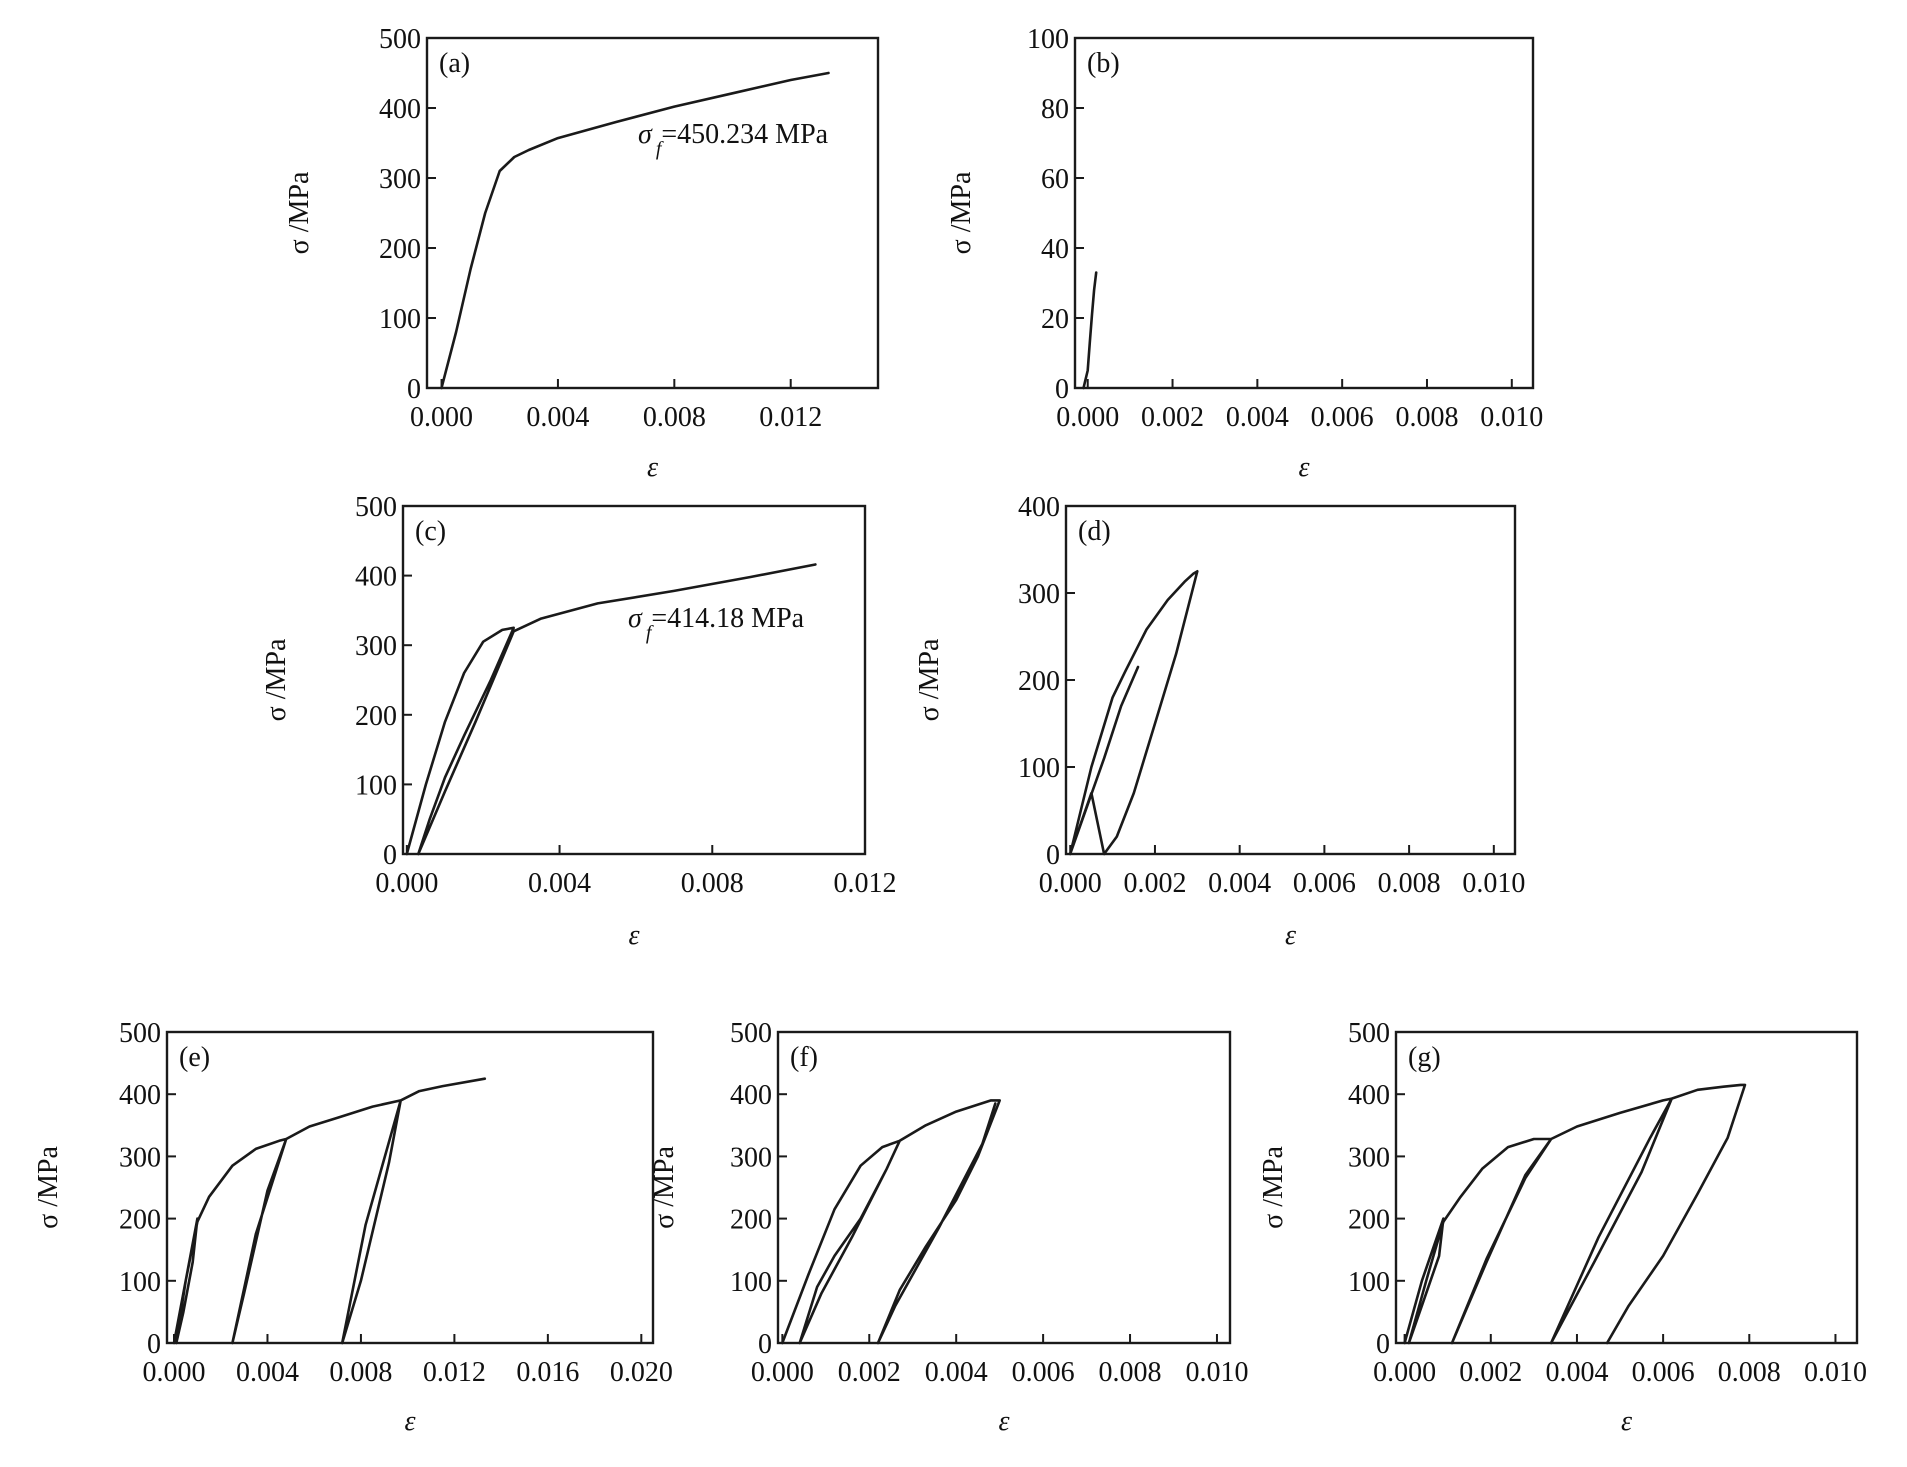  I want to click on y-tick-label-b: 80, so click(1055, 109).